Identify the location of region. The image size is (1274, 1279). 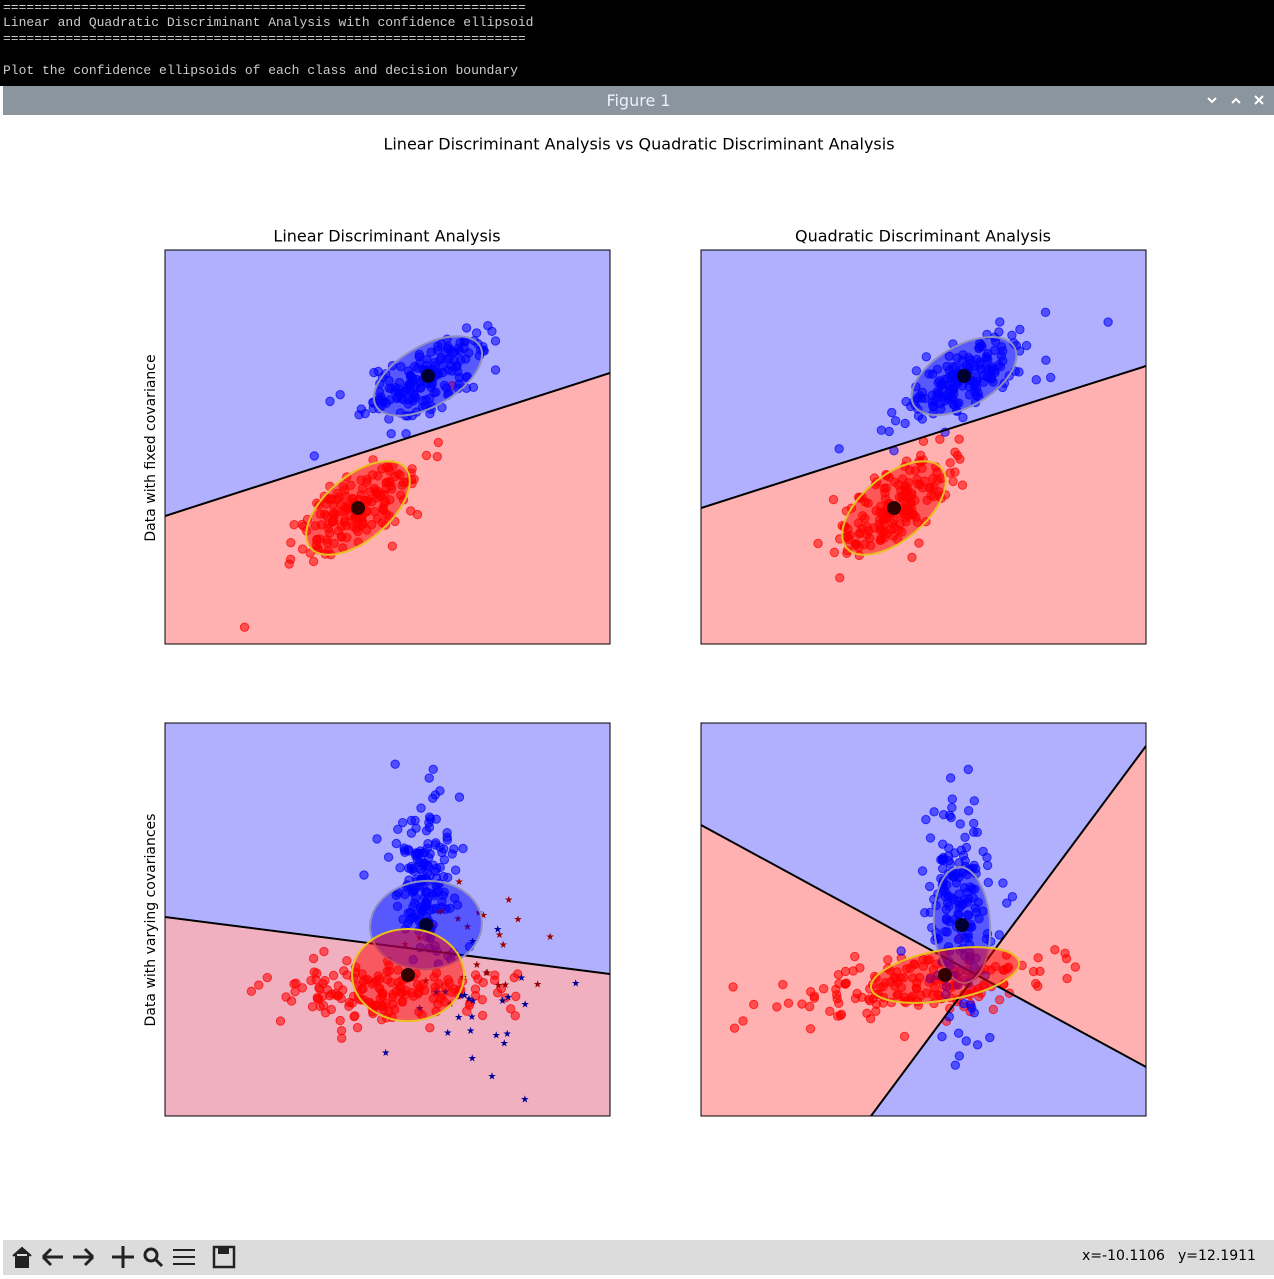
(387, 848).